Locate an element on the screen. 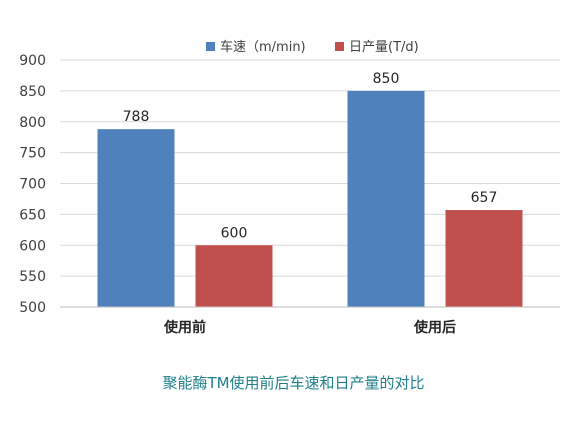 Image resolution: width=587 pixels, height=424 pixels. y-tick-label: 850 is located at coordinates (32, 92).